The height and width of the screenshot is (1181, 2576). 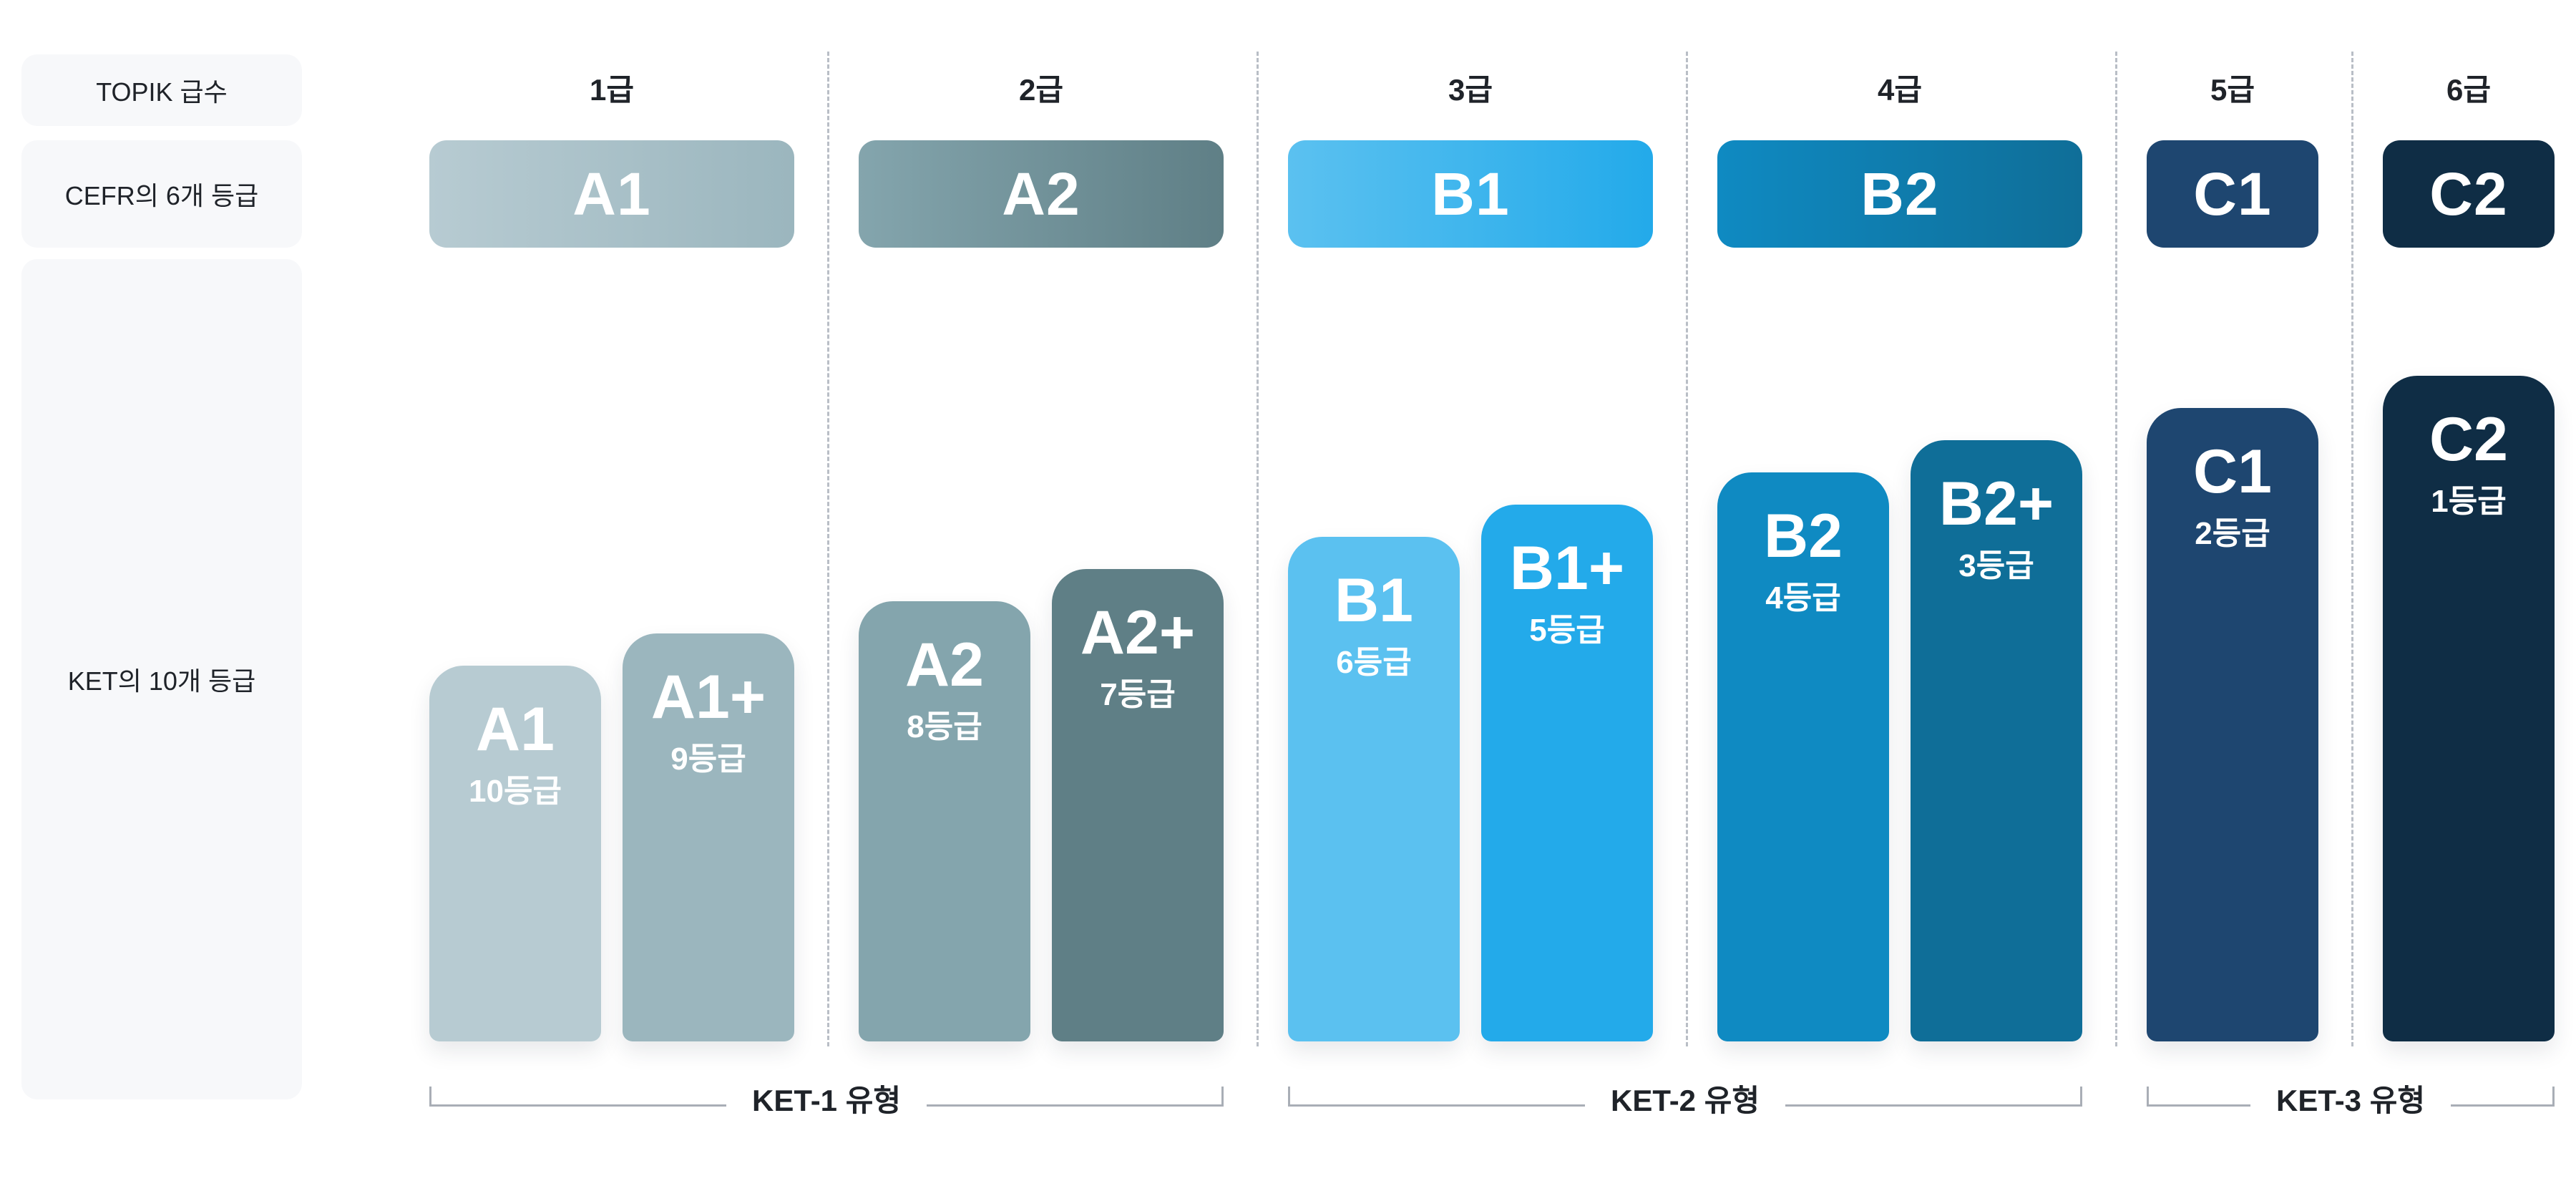 What do you see at coordinates (515, 729) in the screenshot?
I see `ket-bar-level: A1` at bounding box center [515, 729].